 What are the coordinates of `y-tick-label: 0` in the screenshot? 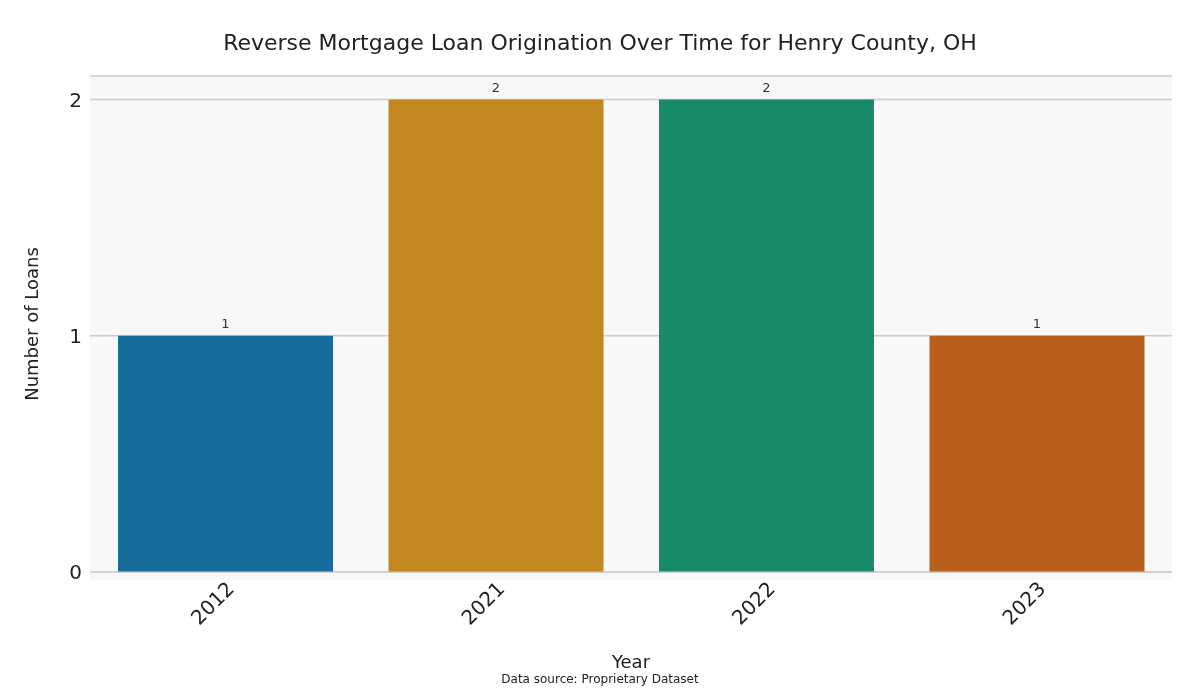 It's located at (75, 572).